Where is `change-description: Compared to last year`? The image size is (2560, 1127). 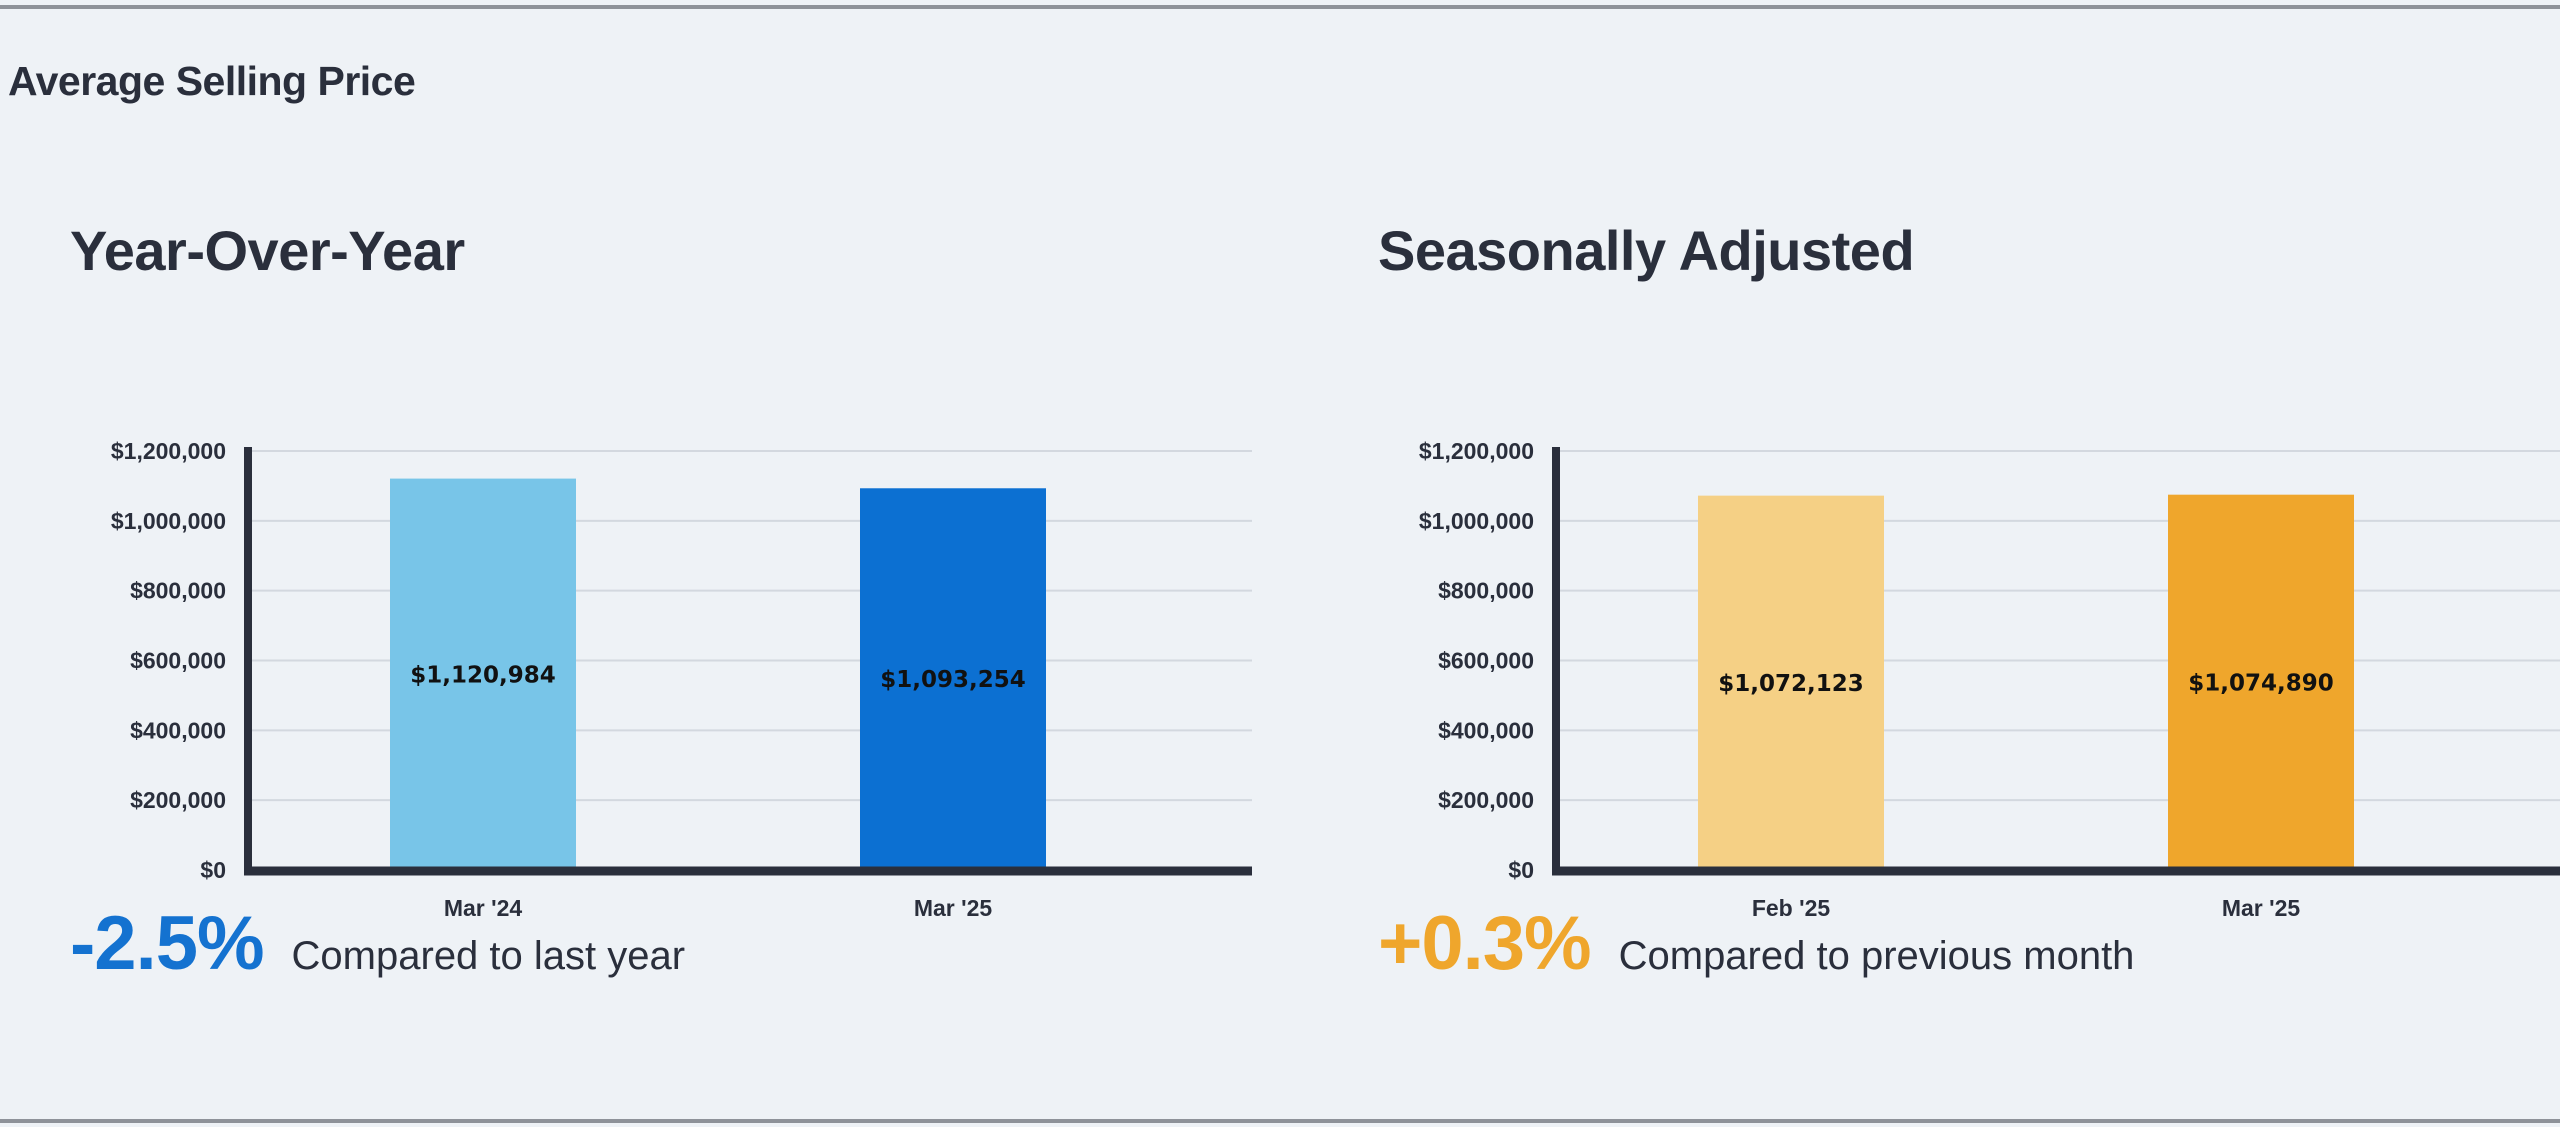 change-description: Compared to last year is located at coordinates (488, 956).